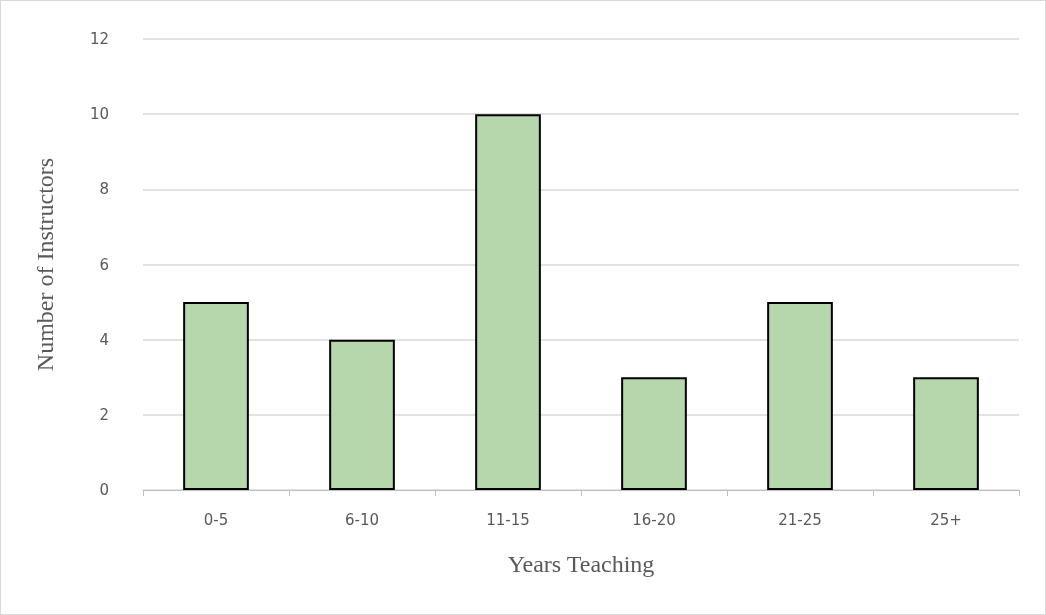  I want to click on y-tick-label: 4, so click(104, 339).